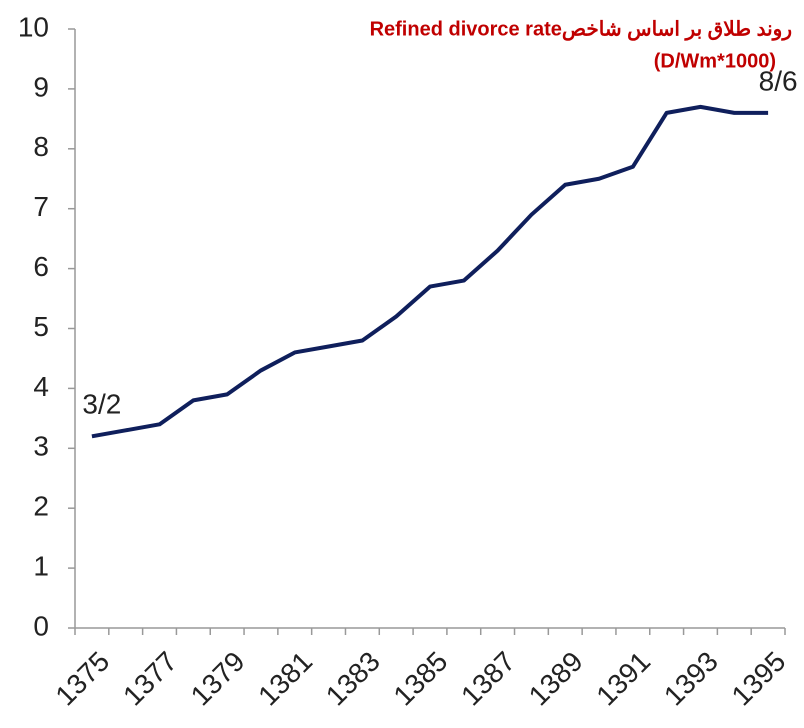 The height and width of the screenshot is (728, 804). I want to click on data-label: 3/2, so click(101, 404).